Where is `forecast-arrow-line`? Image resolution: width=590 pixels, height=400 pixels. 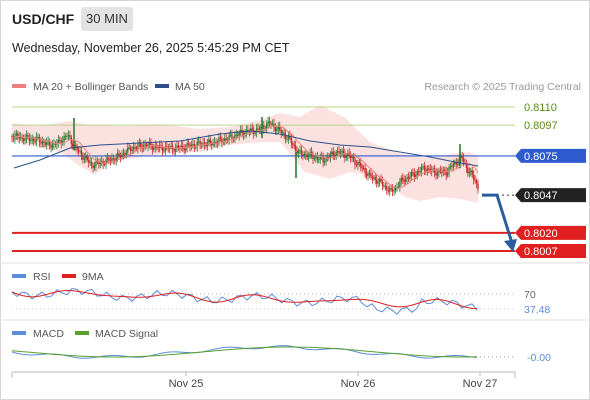
forecast-arrow-line is located at coordinates (498, 218).